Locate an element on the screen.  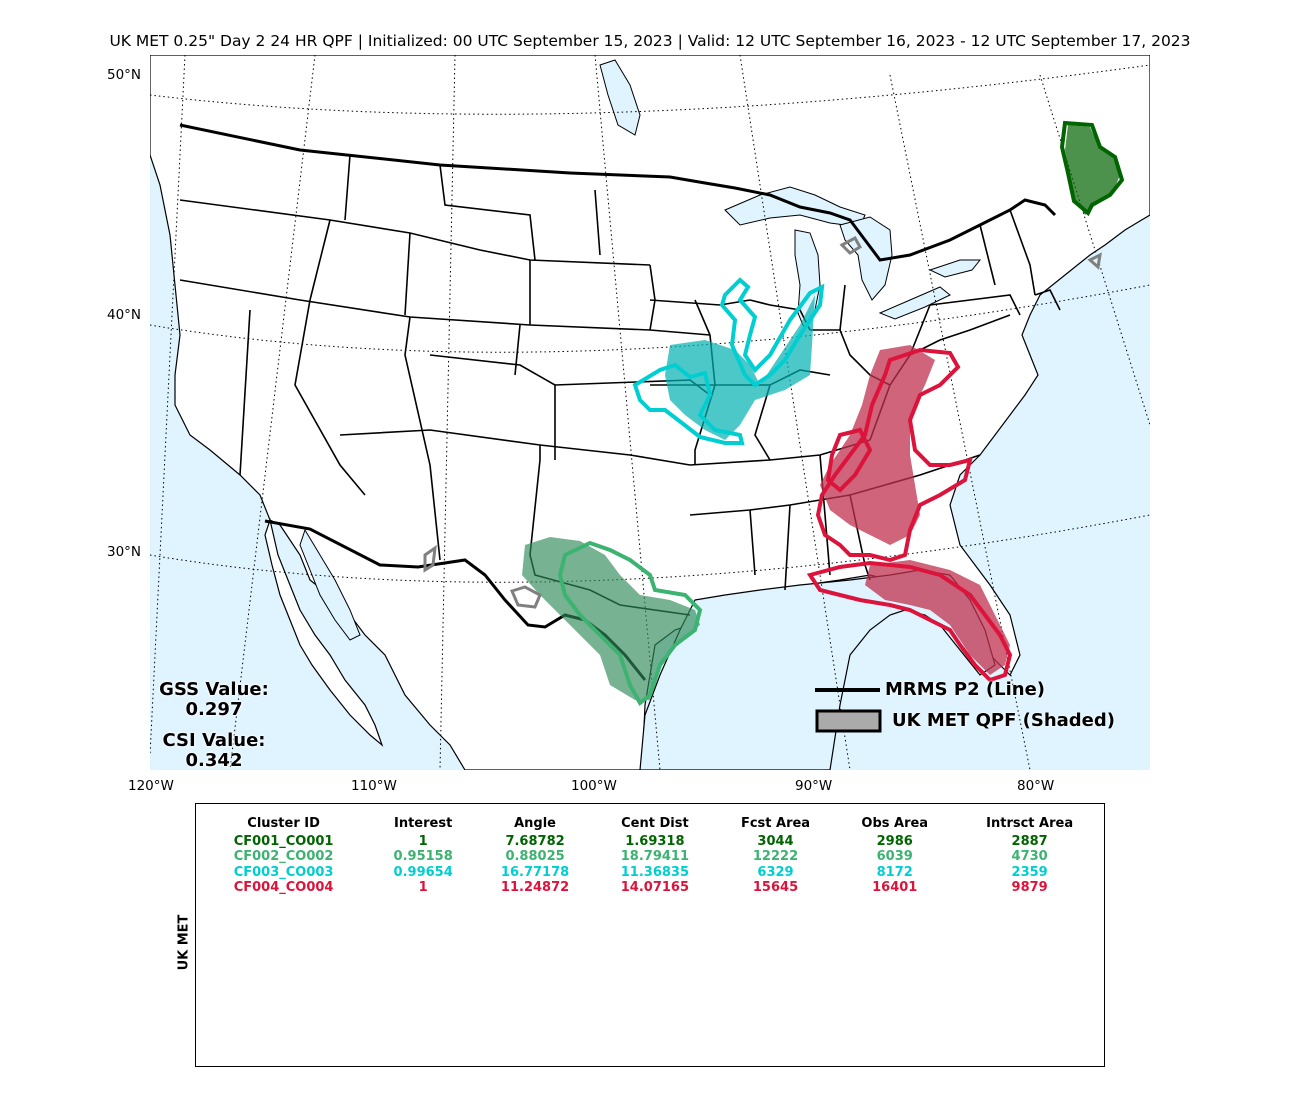
header-angle: Angle is located at coordinates (535, 823).